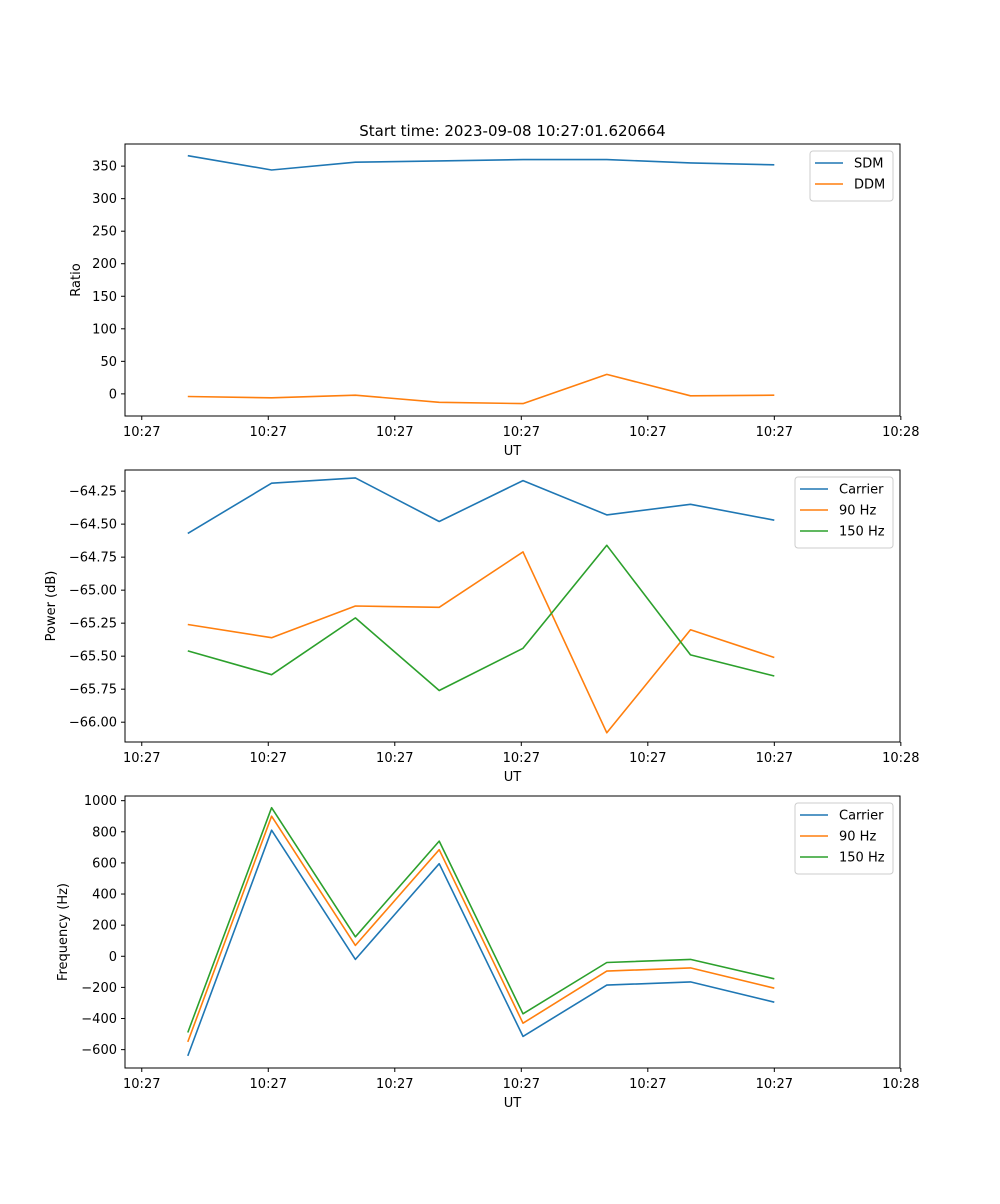  What do you see at coordinates (481, 506) in the screenshot?
I see `power-series-carrier` at bounding box center [481, 506].